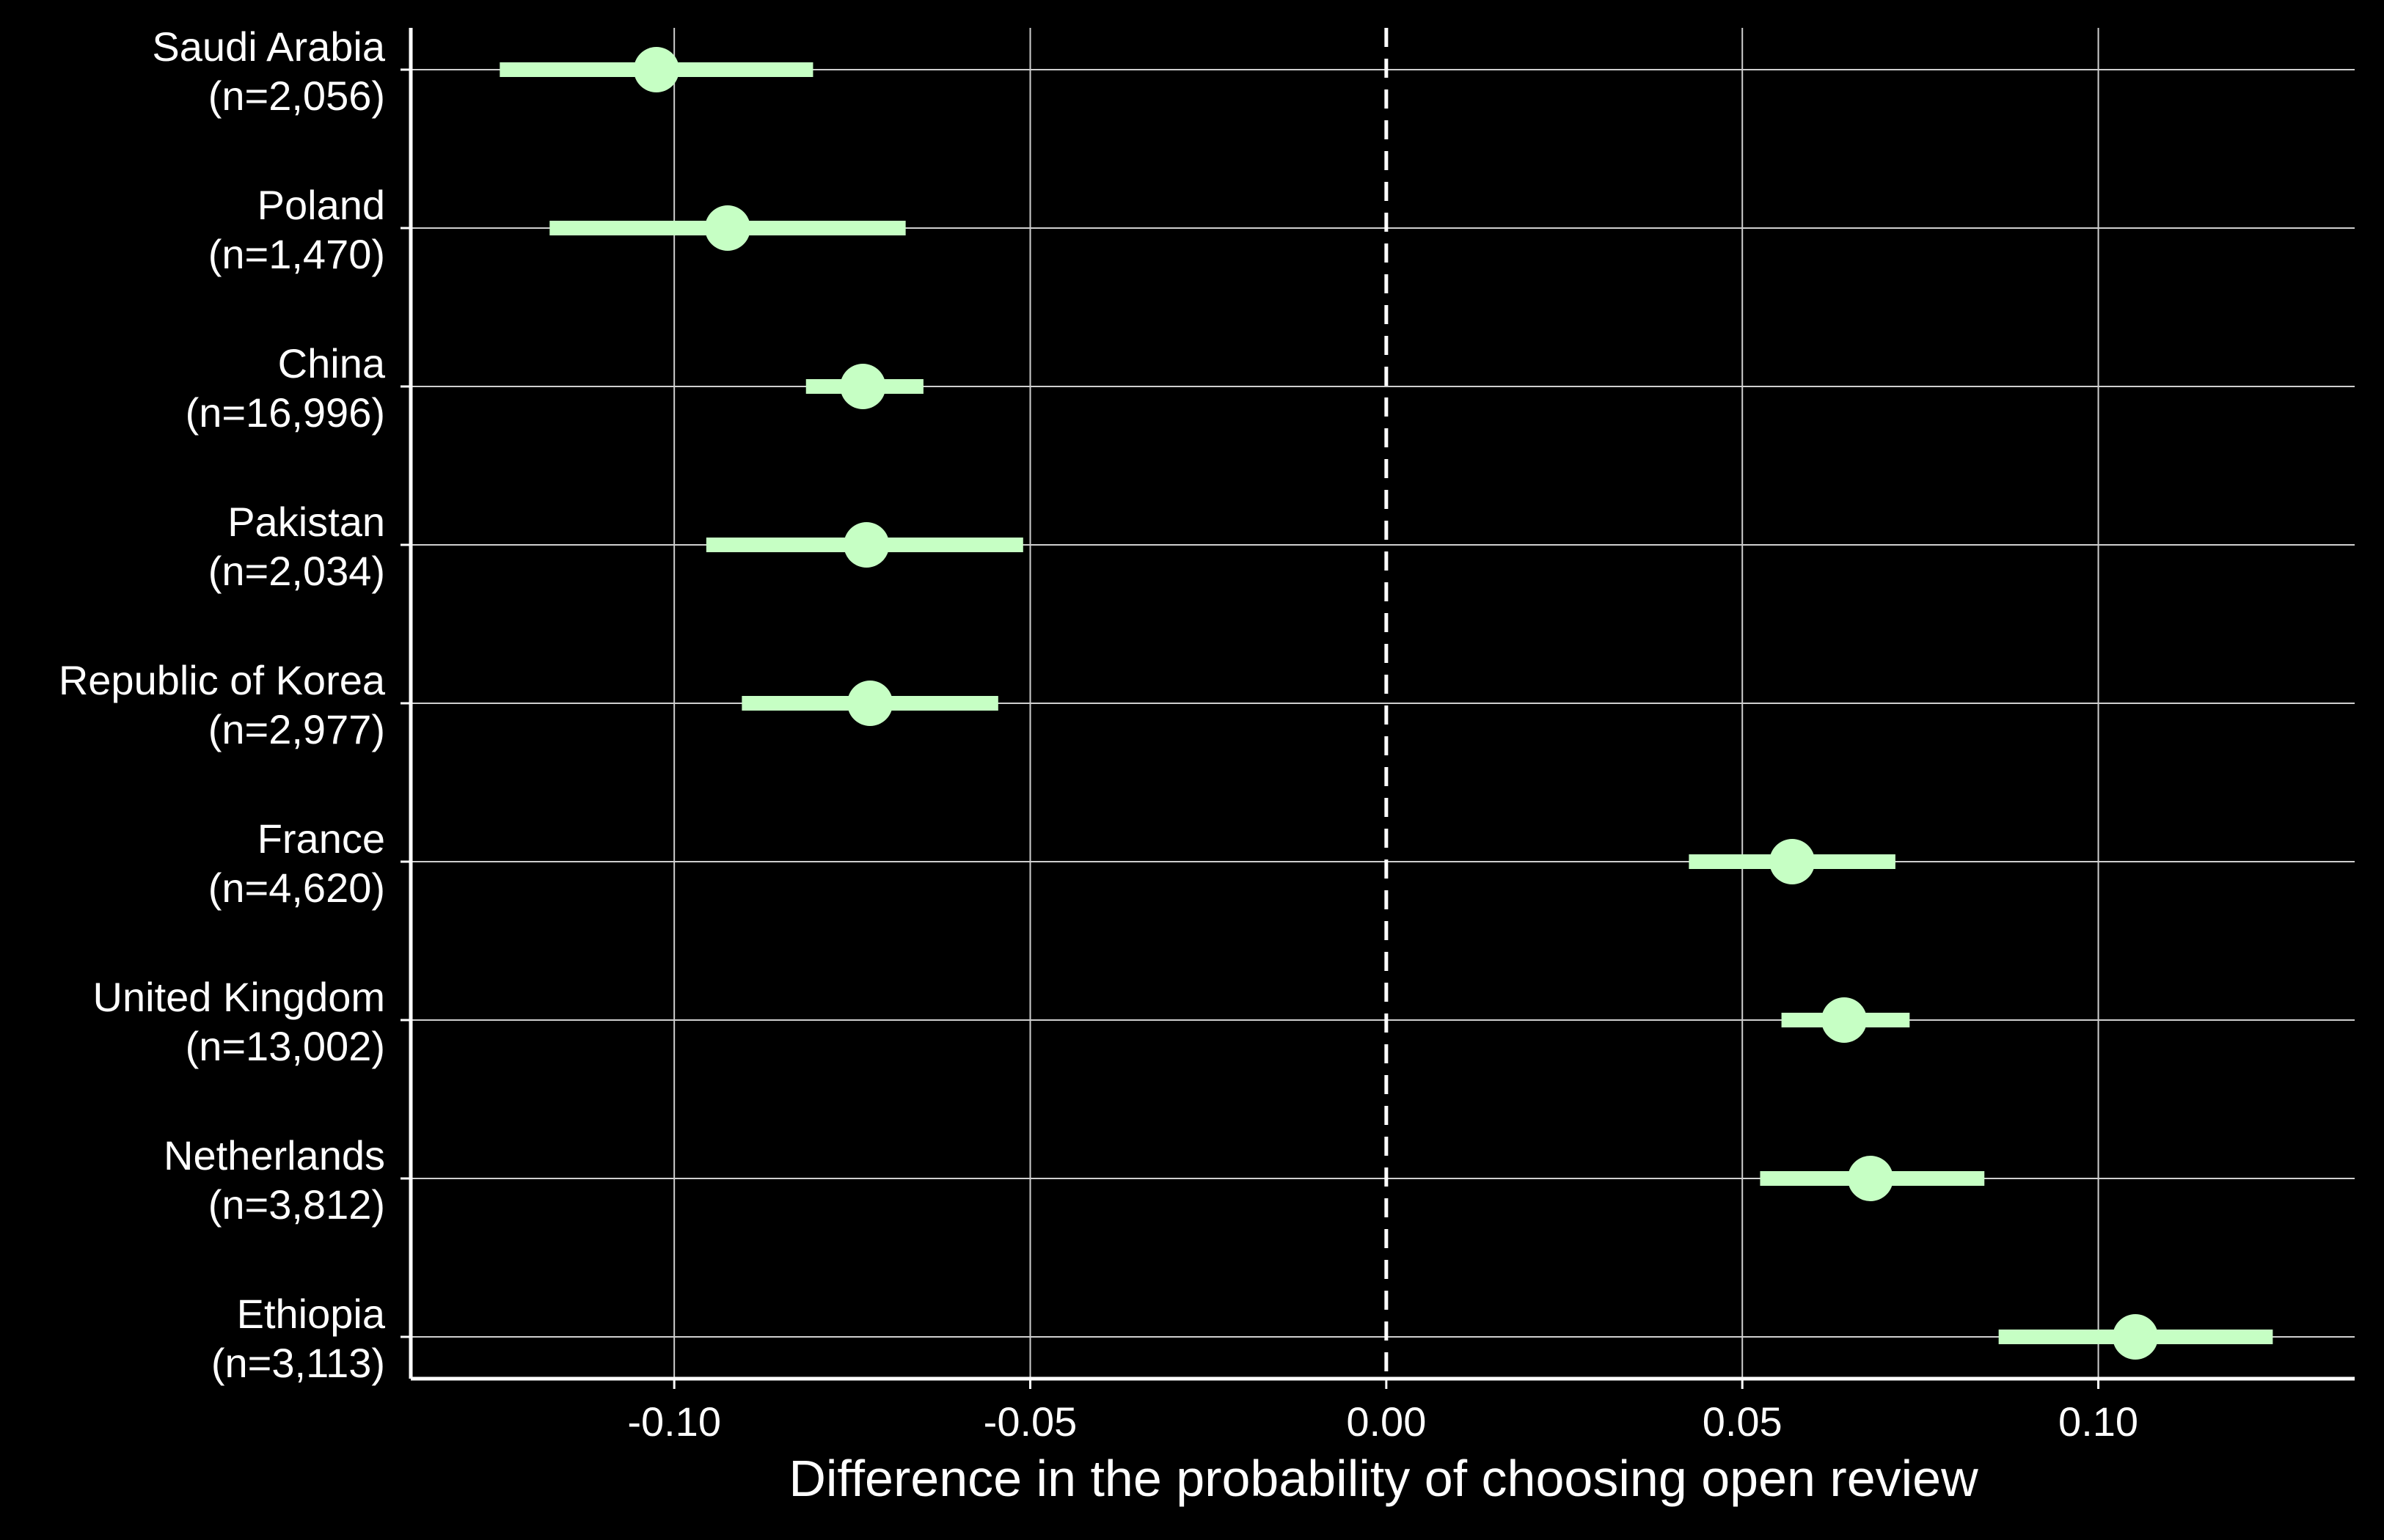 This screenshot has width=2384, height=1540. What do you see at coordinates (296, 1204) in the screenshot?
I see `sample-size-label: (n=3,812)` at bounding box center [296, 1204].